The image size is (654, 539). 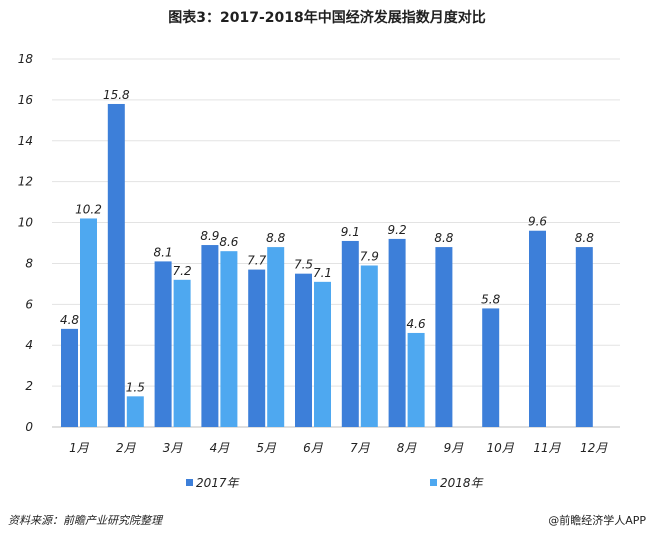 What do you see at coordinates (462, 483) in the screenshot?
I see `legend-label: 2018年` at bounding box center [462, 483].